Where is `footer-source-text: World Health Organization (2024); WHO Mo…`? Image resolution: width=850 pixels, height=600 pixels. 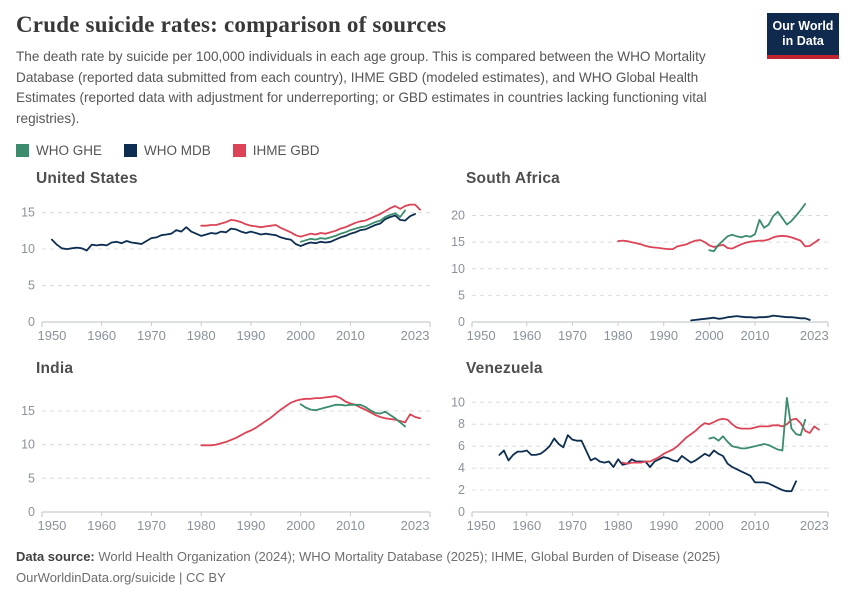 footer-source-text: World Health Organization (2024); WHO Mo… is located at coordinates (407, 556).